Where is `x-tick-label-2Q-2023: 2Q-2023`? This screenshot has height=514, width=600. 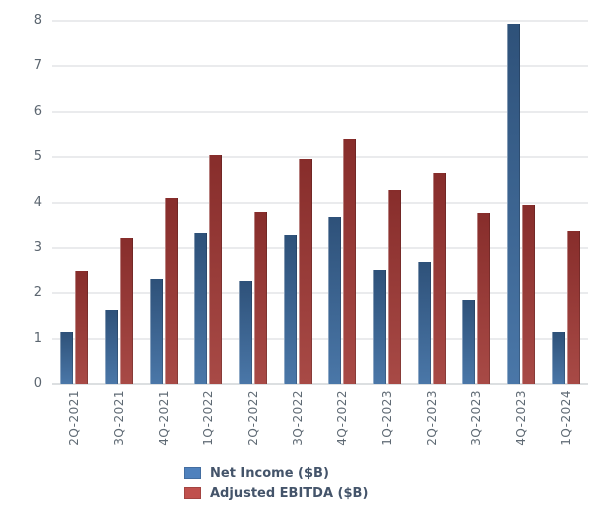 x-tick-label-2Q-2023: 2Q-2023 is located at coordinates (431, 418).